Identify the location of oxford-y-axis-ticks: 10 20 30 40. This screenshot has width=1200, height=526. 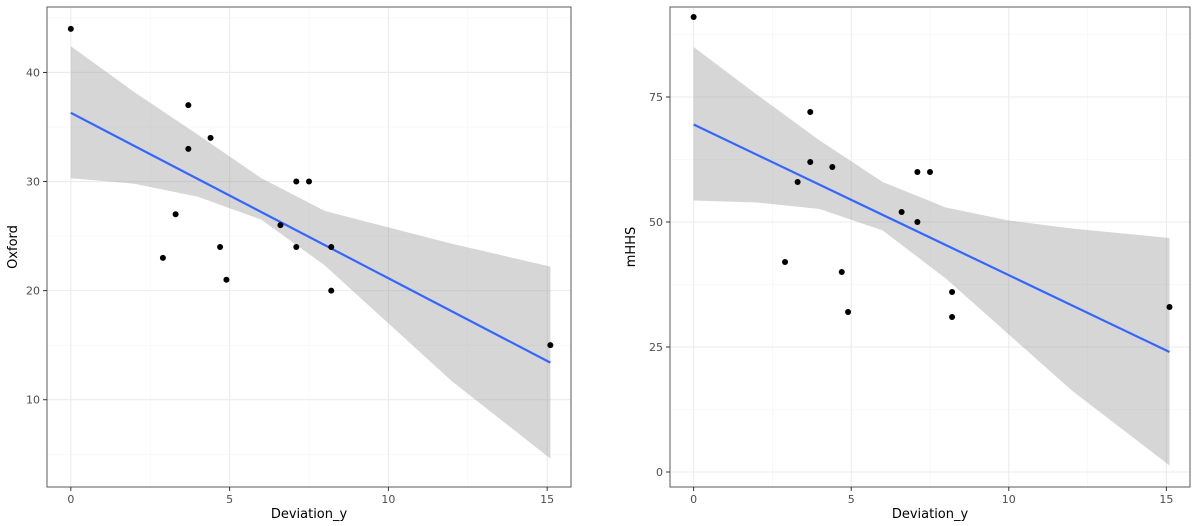
(36, 236).